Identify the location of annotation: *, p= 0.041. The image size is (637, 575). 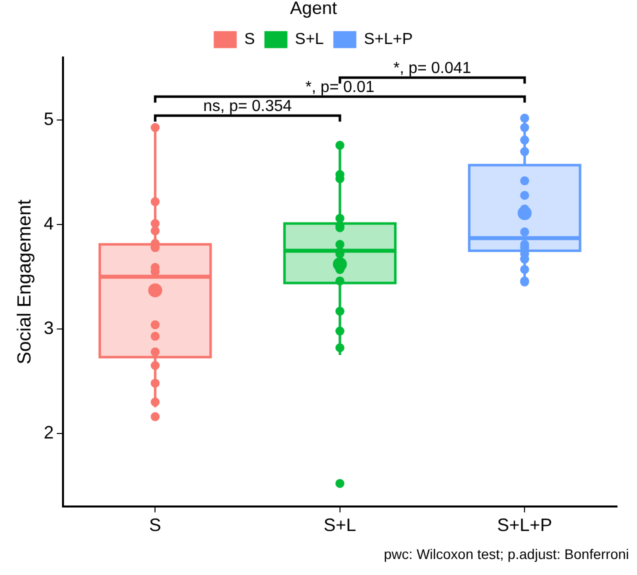
(432, 69).